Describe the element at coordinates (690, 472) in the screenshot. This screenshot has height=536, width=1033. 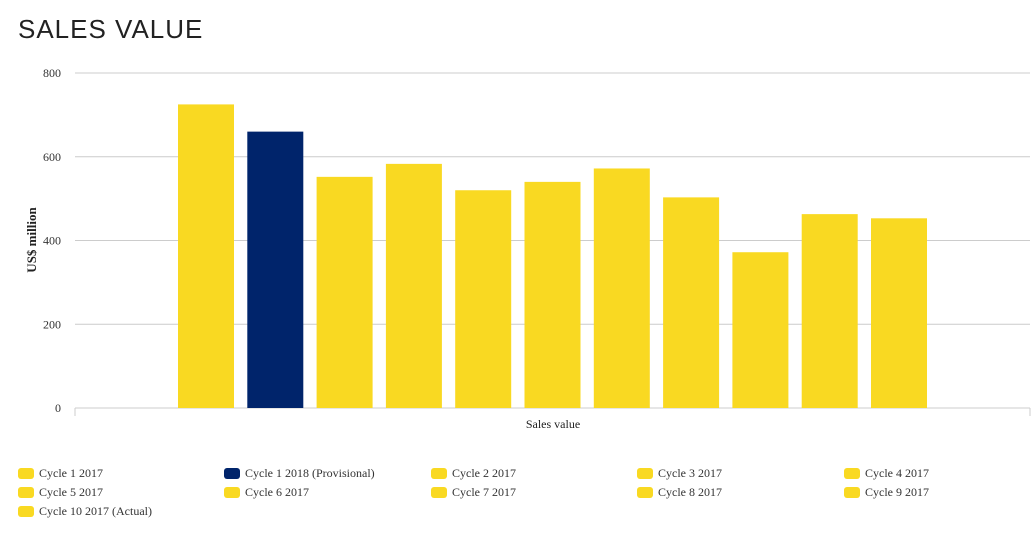
I see `legend-label: Cycle 3 2017` at that location.